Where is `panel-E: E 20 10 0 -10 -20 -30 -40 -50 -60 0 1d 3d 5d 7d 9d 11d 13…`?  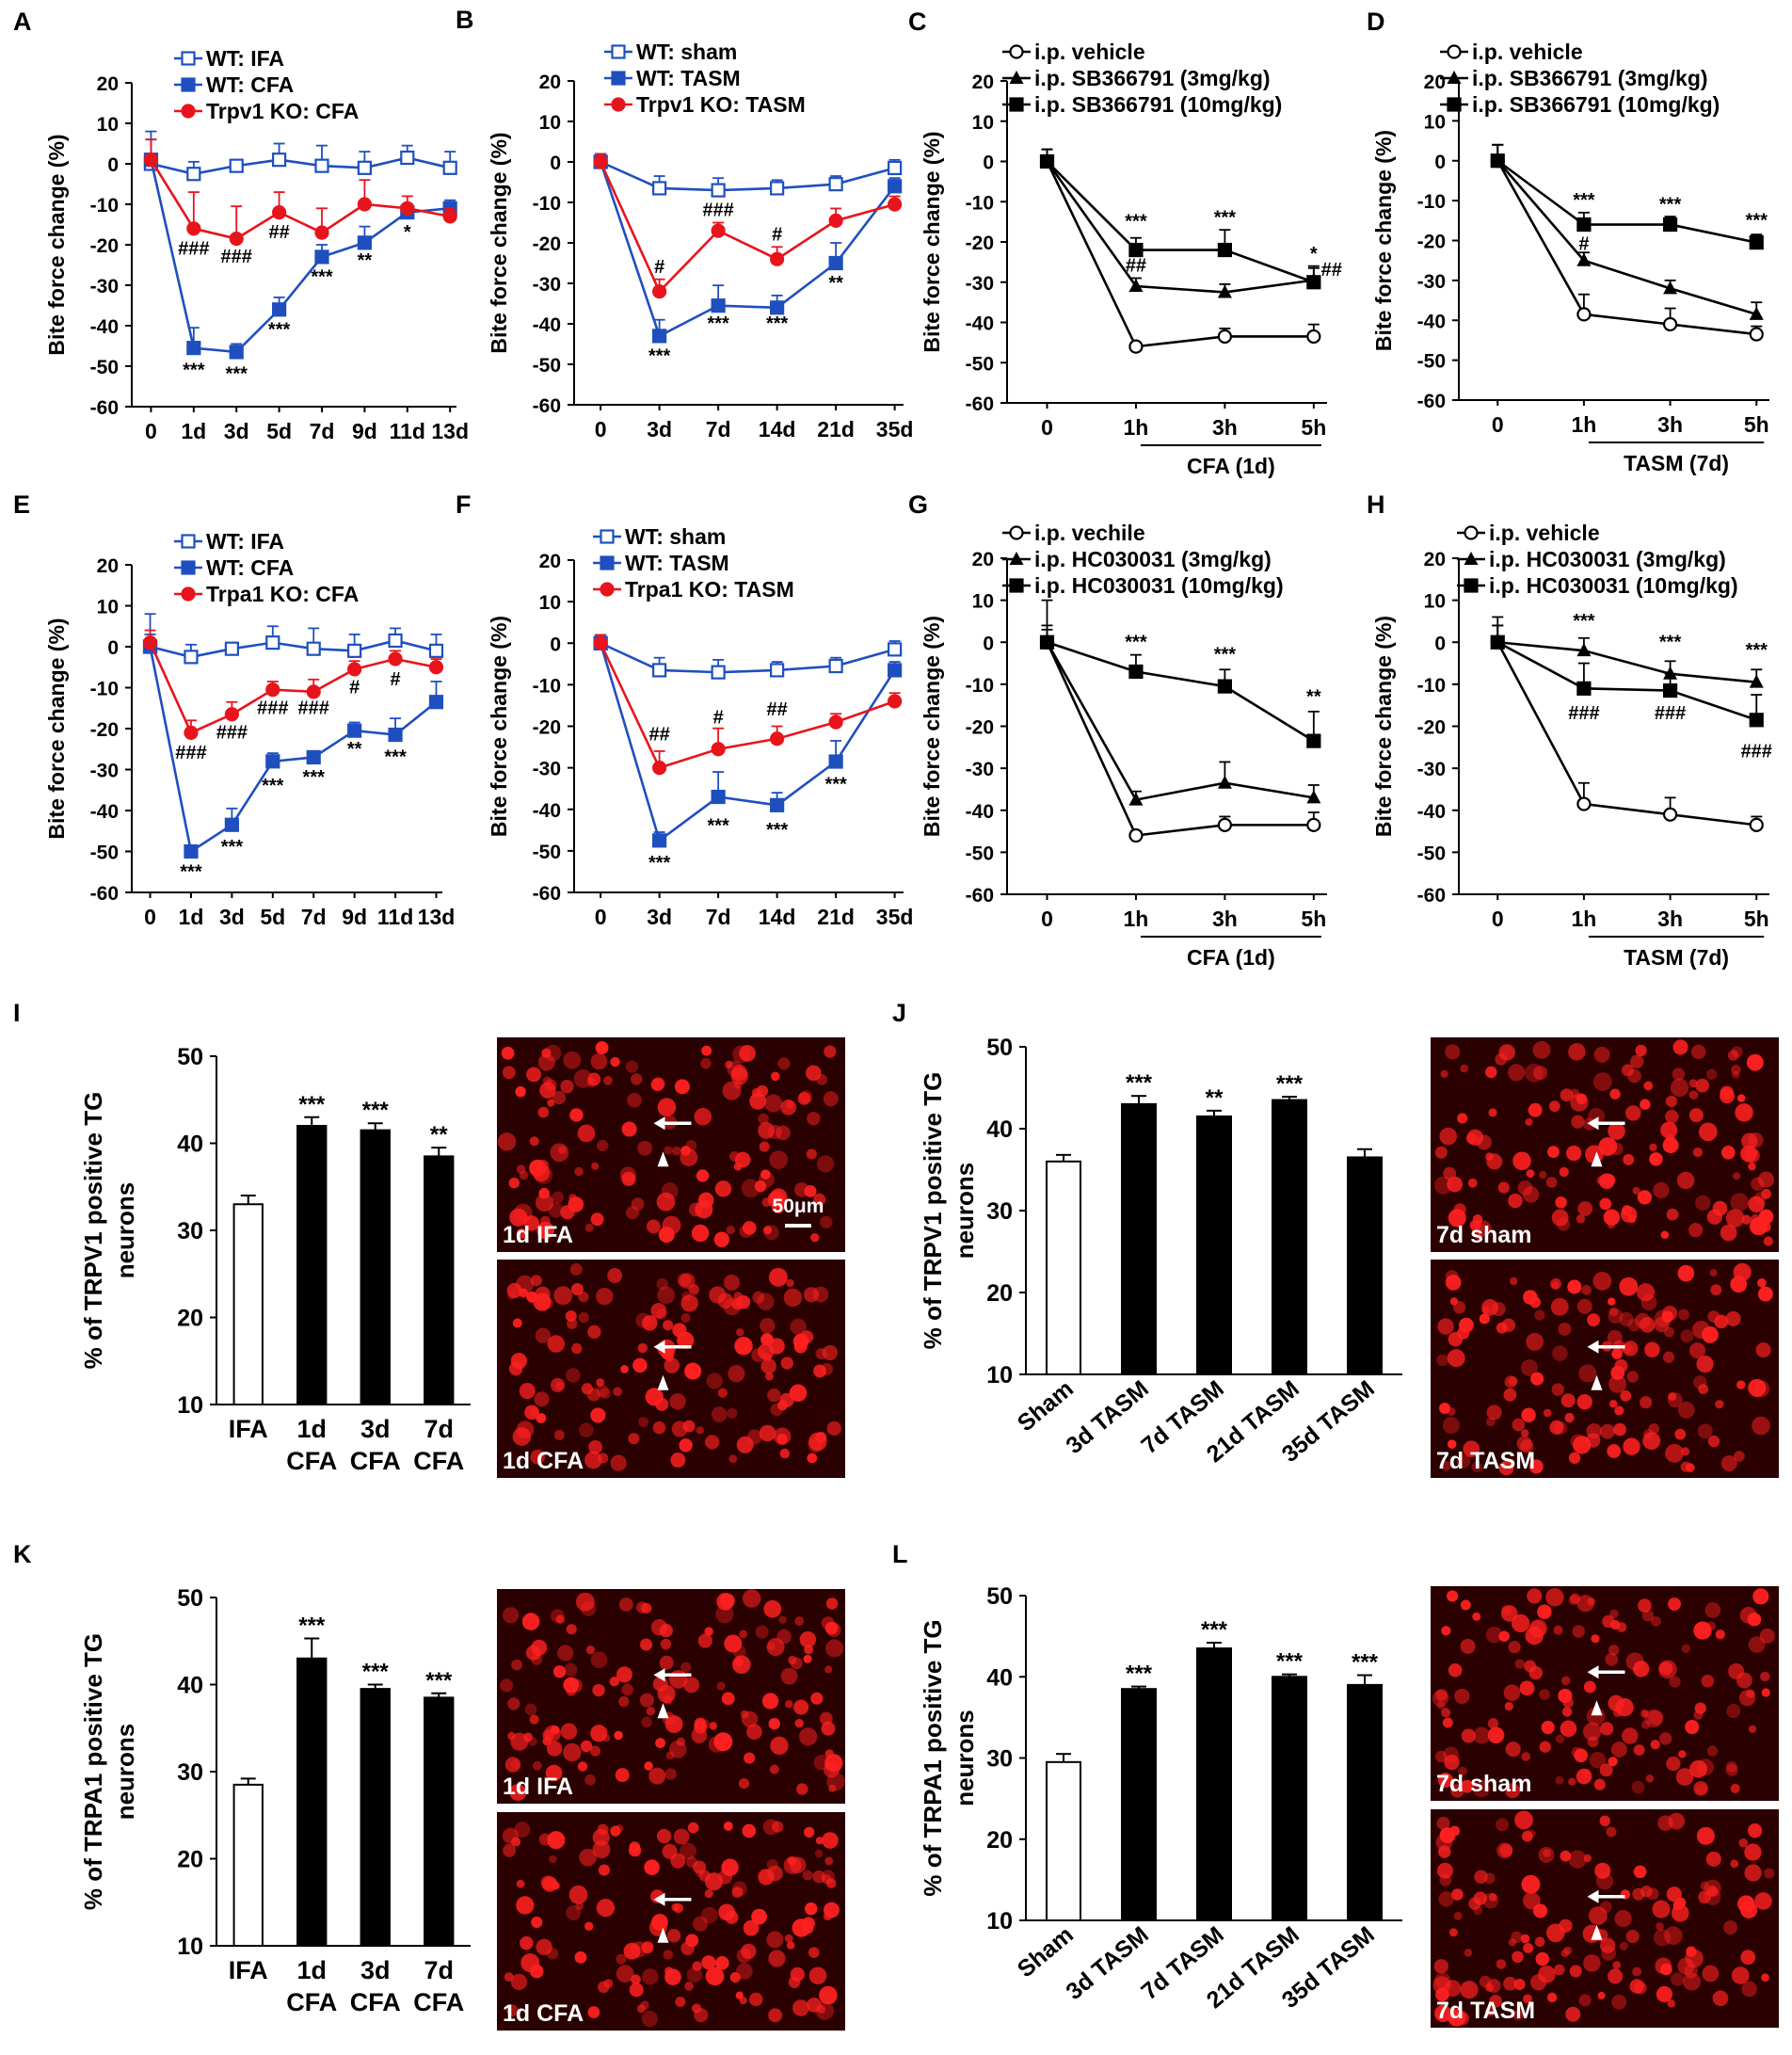 panel-E: E 20 10 0 -10 -20 -30 -40 -50 -60 0 1d 3d 5d 7d 9d 11d 13… is located at coordinates (234, 709).